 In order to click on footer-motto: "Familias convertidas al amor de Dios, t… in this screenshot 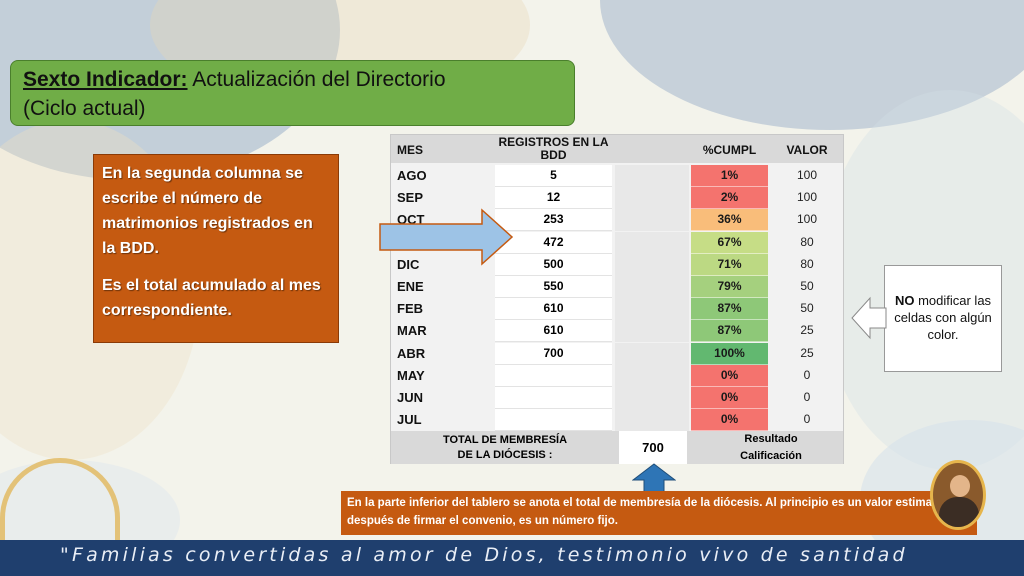, I will do `click(484, 555)`.